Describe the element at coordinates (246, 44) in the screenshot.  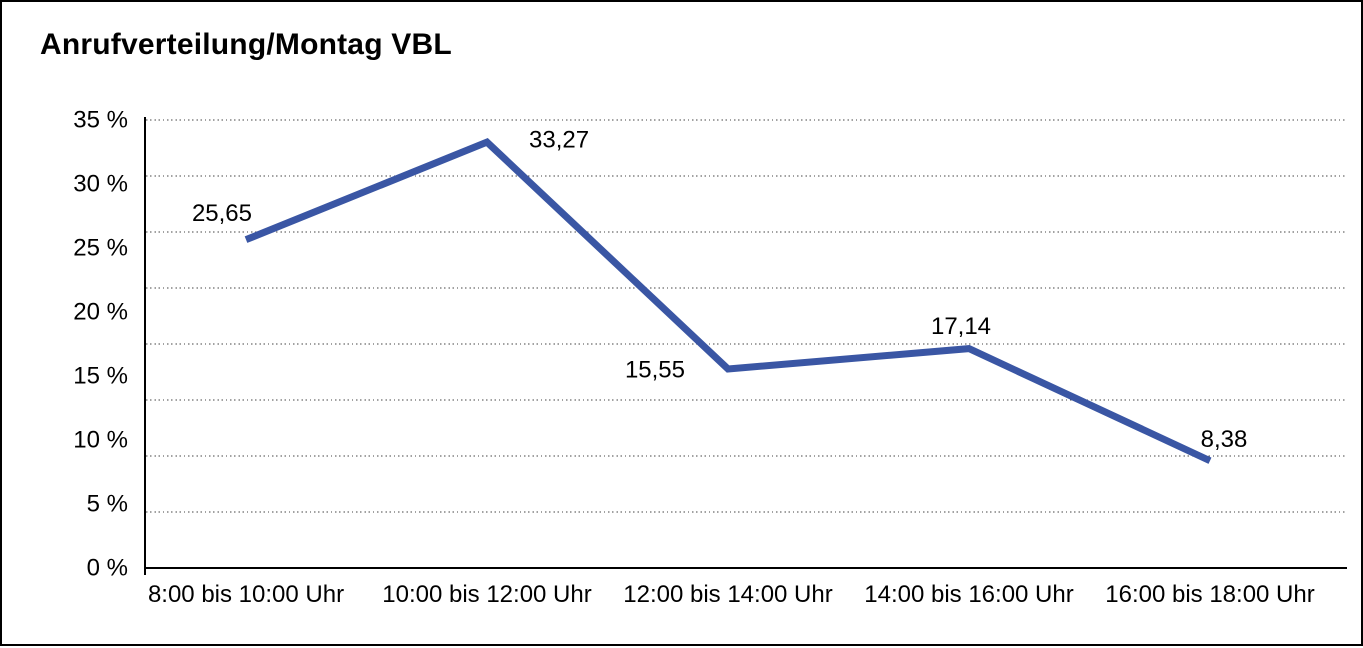
I see `chart-title: Anrufverteilung/Montag VBL` at that location.